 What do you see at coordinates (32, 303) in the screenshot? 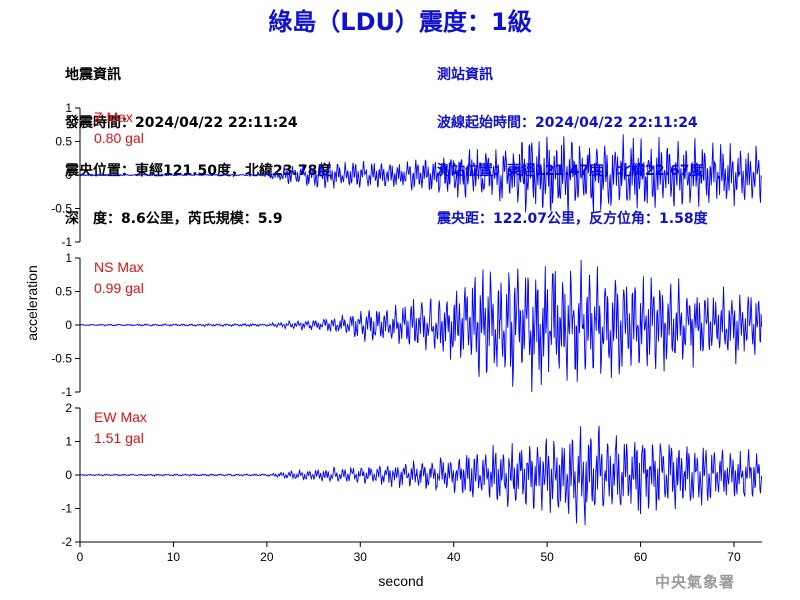
I see `y-axis-label: acceleration` at bounding box center [32, 303].